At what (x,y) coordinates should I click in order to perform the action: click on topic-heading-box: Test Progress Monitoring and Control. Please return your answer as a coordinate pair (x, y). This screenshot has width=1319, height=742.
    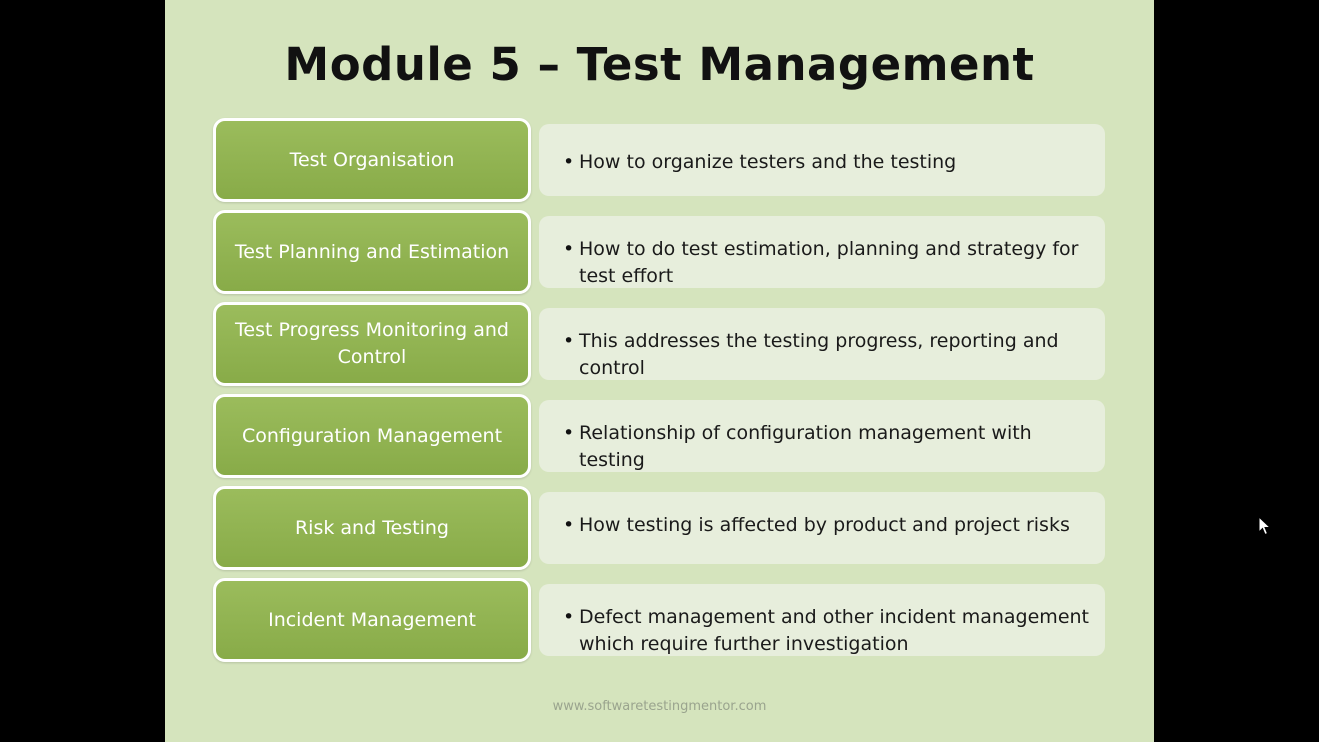
    Looking at the image, I should click on (372, 344).